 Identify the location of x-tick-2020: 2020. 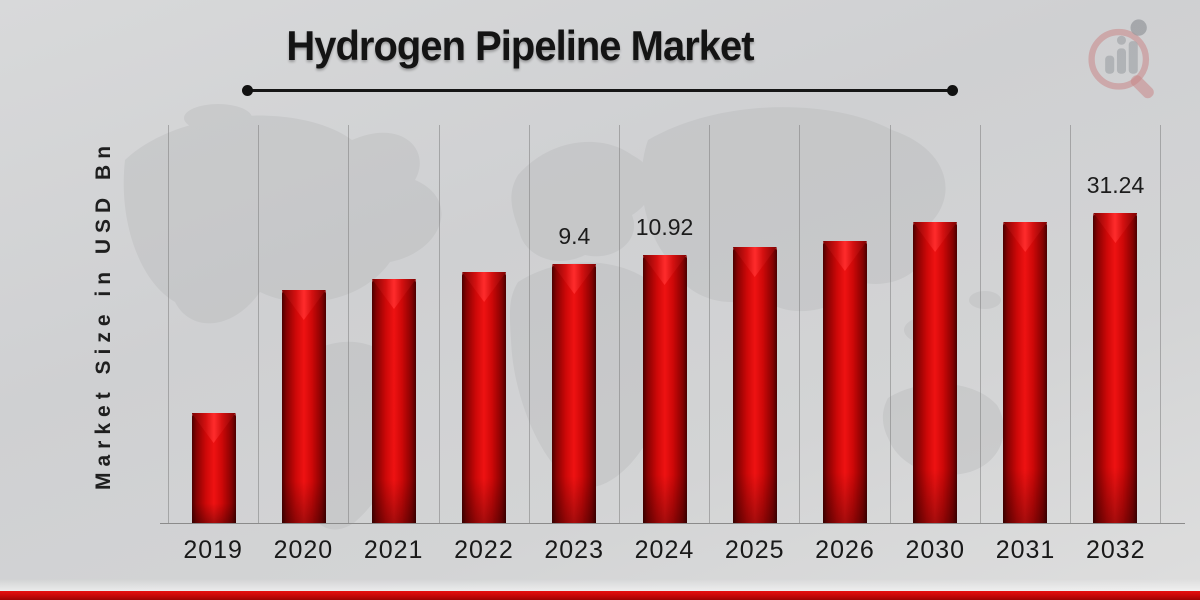
(303, 550).